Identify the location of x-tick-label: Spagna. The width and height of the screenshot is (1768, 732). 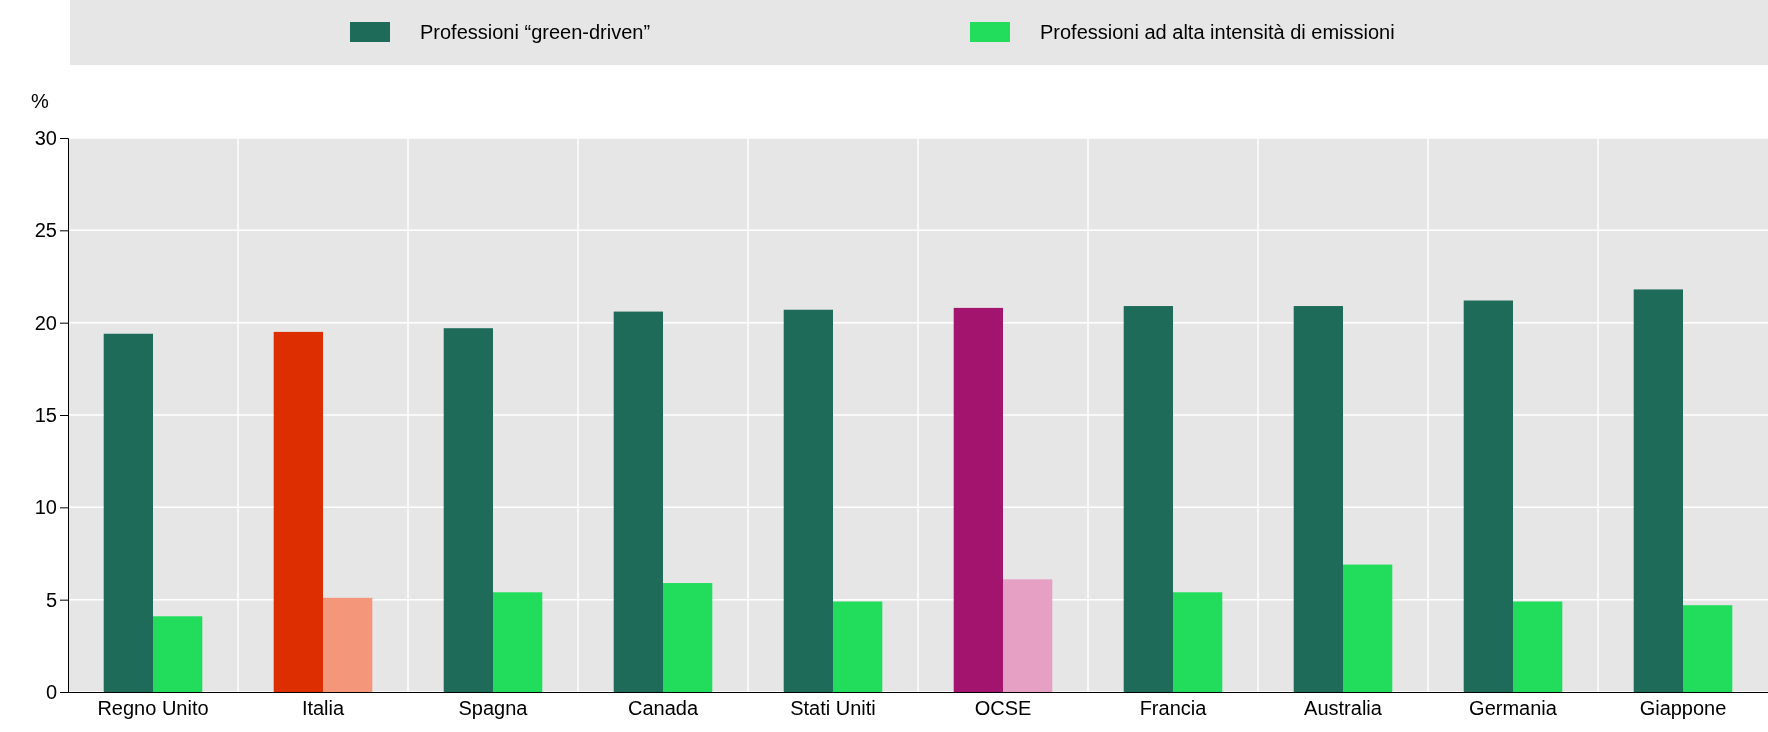
(493, 708).